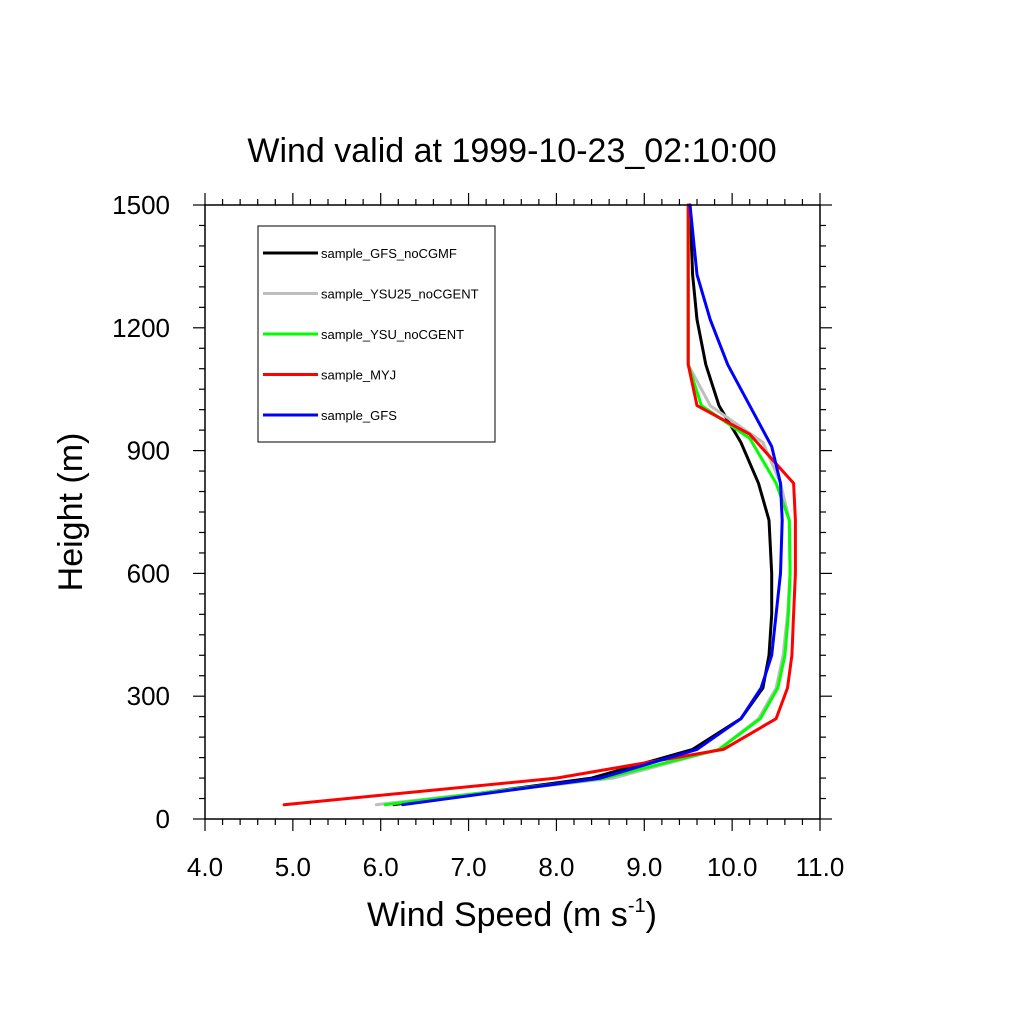 Image resolution: width=1024 pixels, height=1029 pixels. I want to click on legend-label-2: sample_YSU_noCGENT, so click(392, 334).